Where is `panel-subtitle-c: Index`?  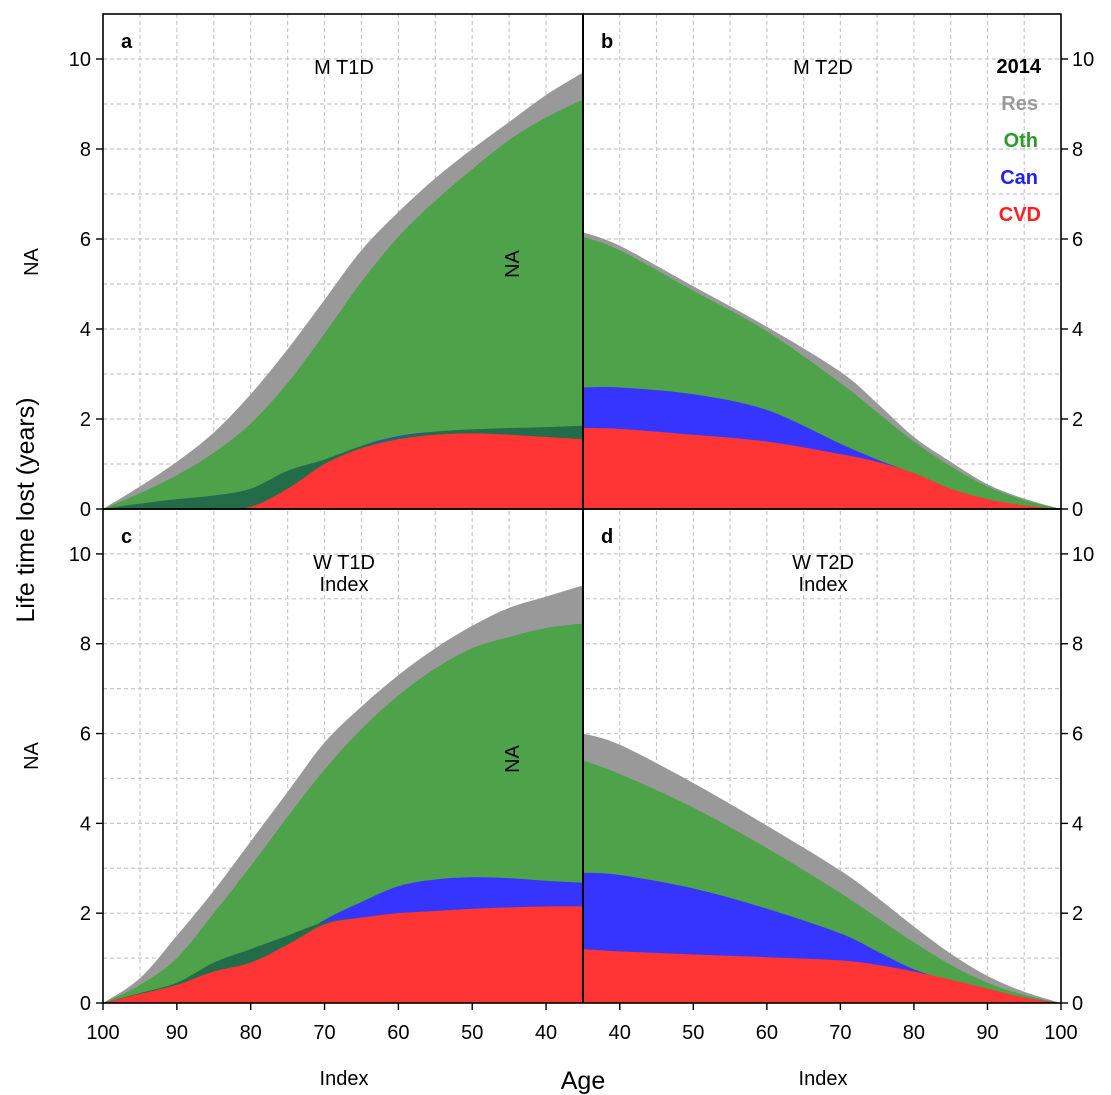 panel-subtitle-c: Index is located at coordinates (344, 585).